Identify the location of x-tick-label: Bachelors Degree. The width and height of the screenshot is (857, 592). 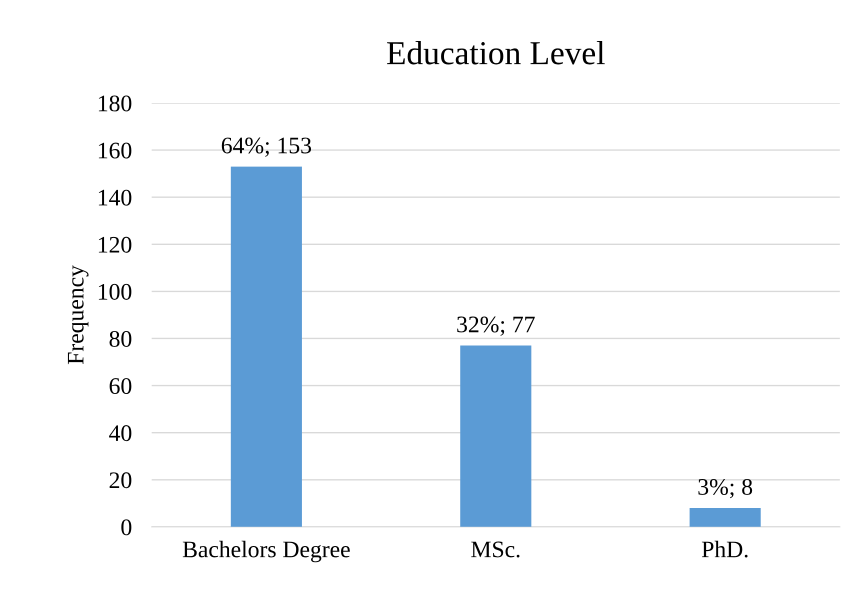
(266, 551).